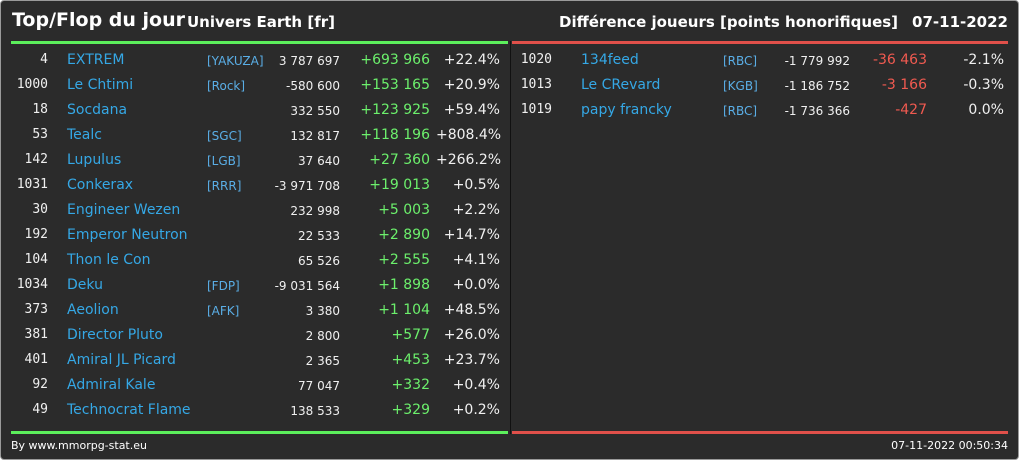 The width and height of the screenshot is (1019, 460). What do you see at coordinates (536, 59) in the screenshot?
I see `player-rank: 1020` at bounding box center [536, 59].